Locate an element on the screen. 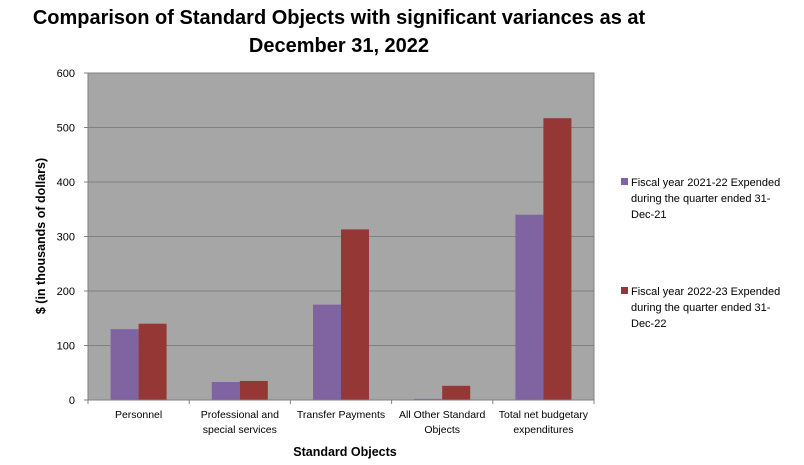 The width and height of the screenshot is (804, 465). x-category-label: Objects is located at coordinates (442, 430).